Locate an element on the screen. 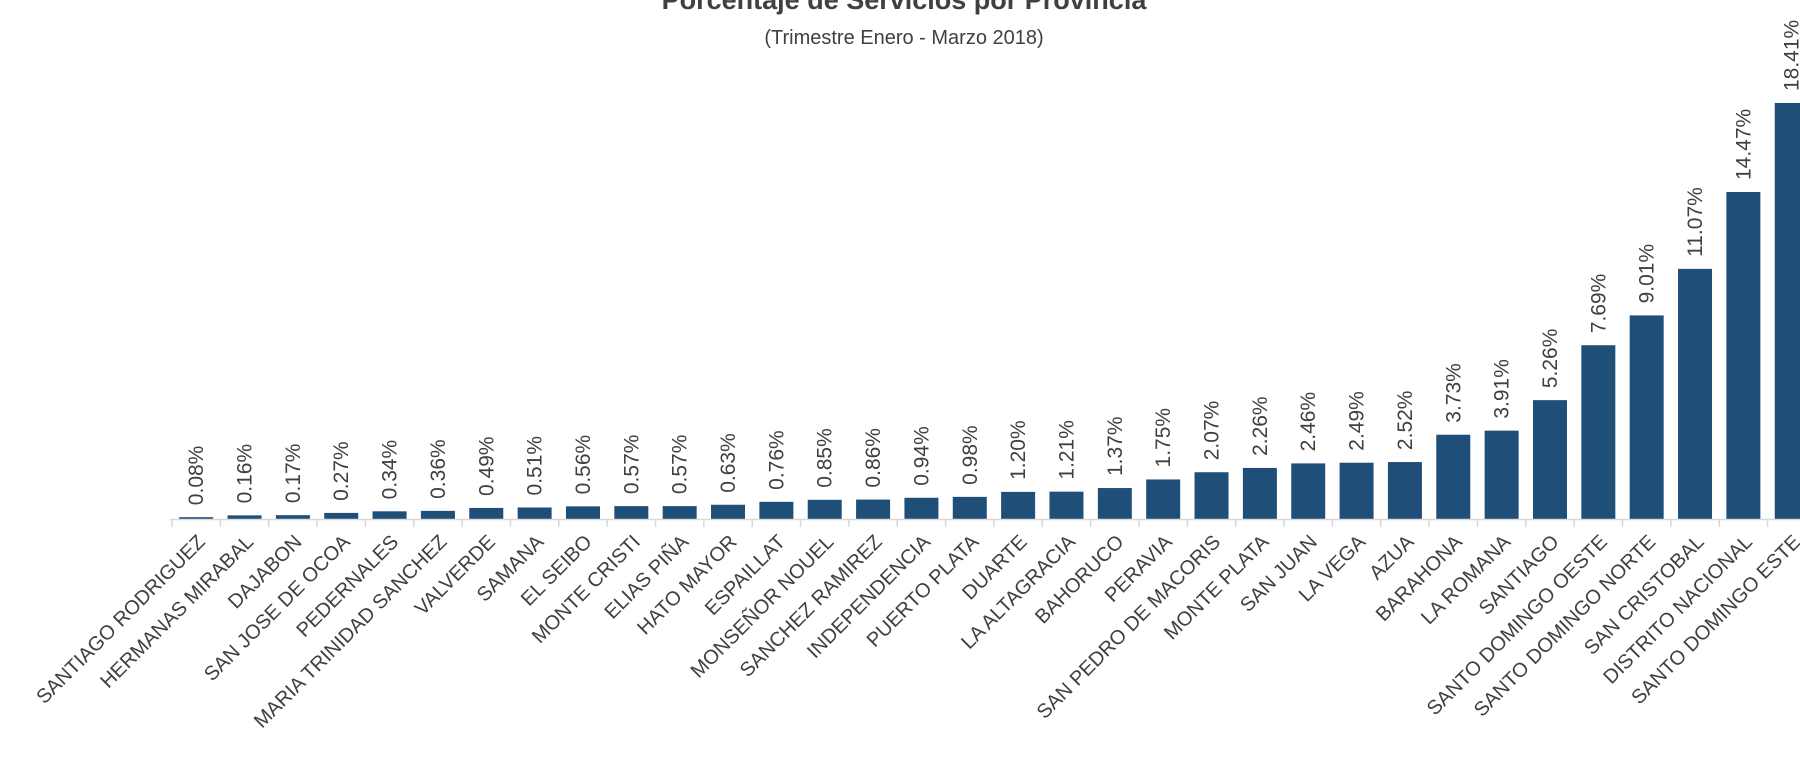 Image resolution: width=1800 pixels, height=759 pixels. data-label: 7.69% is located at coordinates (1598, 304).